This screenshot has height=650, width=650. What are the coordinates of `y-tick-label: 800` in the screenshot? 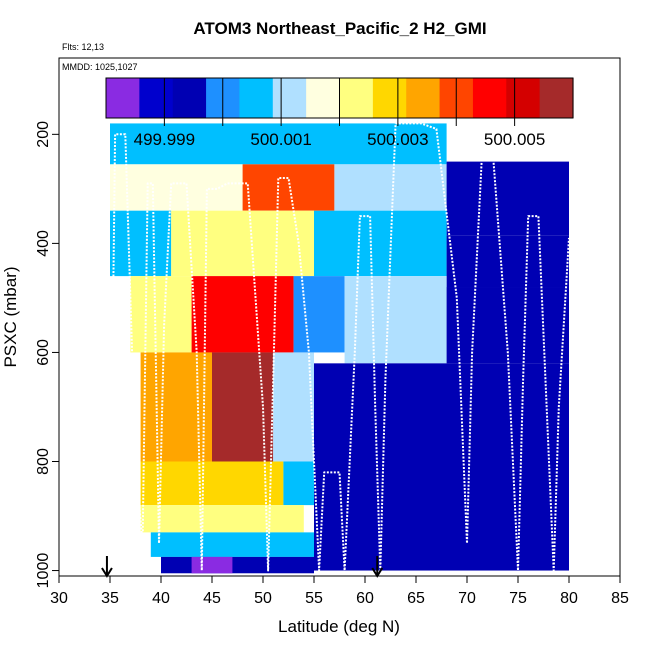 It's located at (43, 461).